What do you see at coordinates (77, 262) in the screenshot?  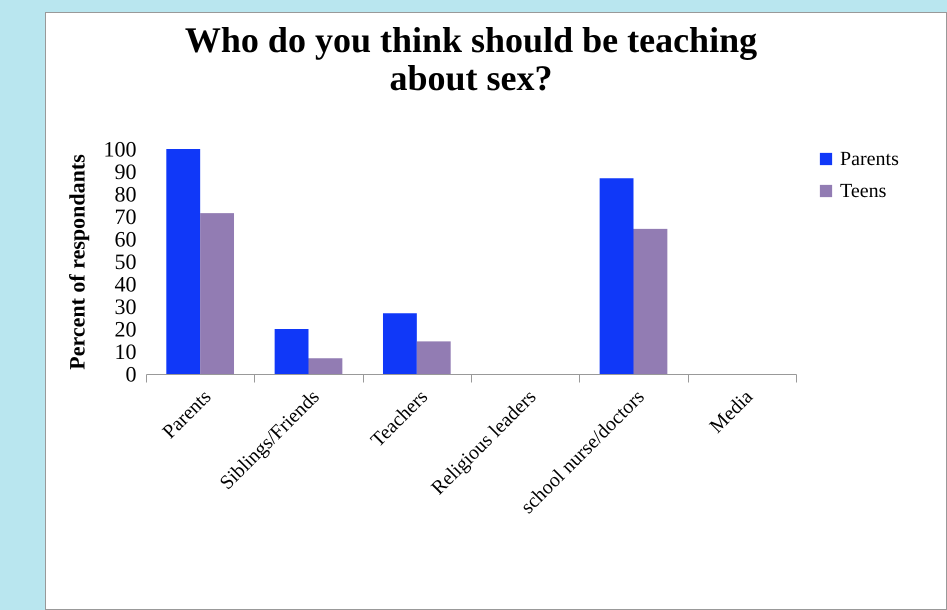 I see `y-axis-title: Percent of respondants` at bounding box center [77, 262].